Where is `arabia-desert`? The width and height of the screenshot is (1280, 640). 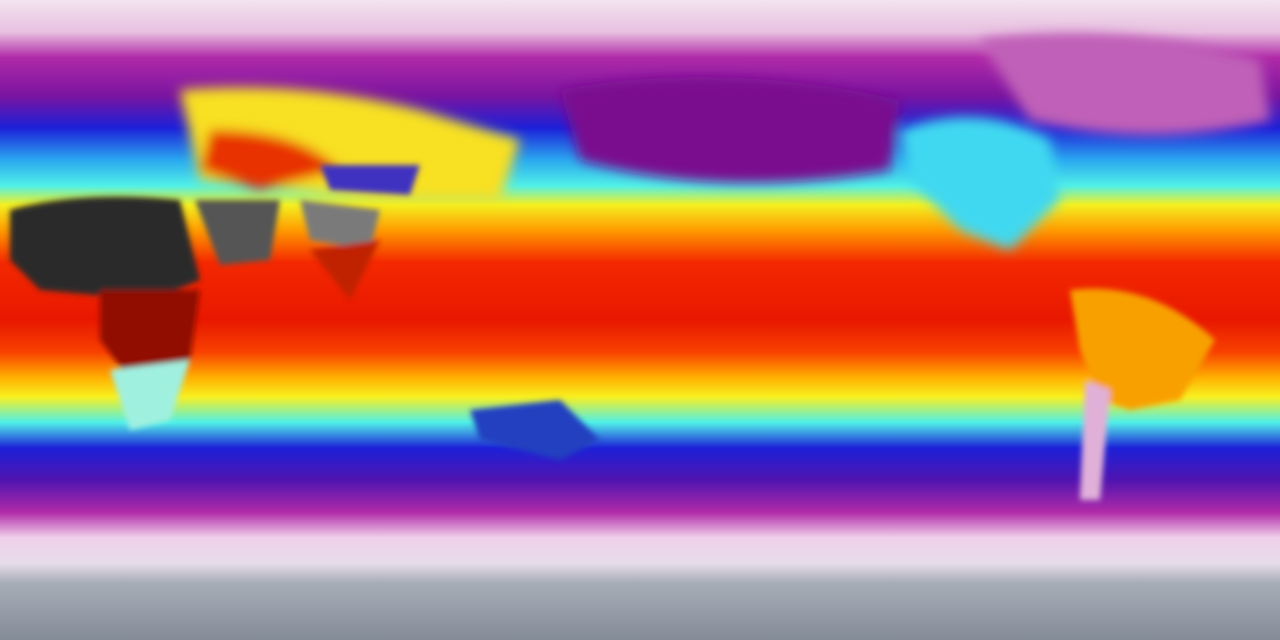
arabia-desert is located at coordinates (237, 232).